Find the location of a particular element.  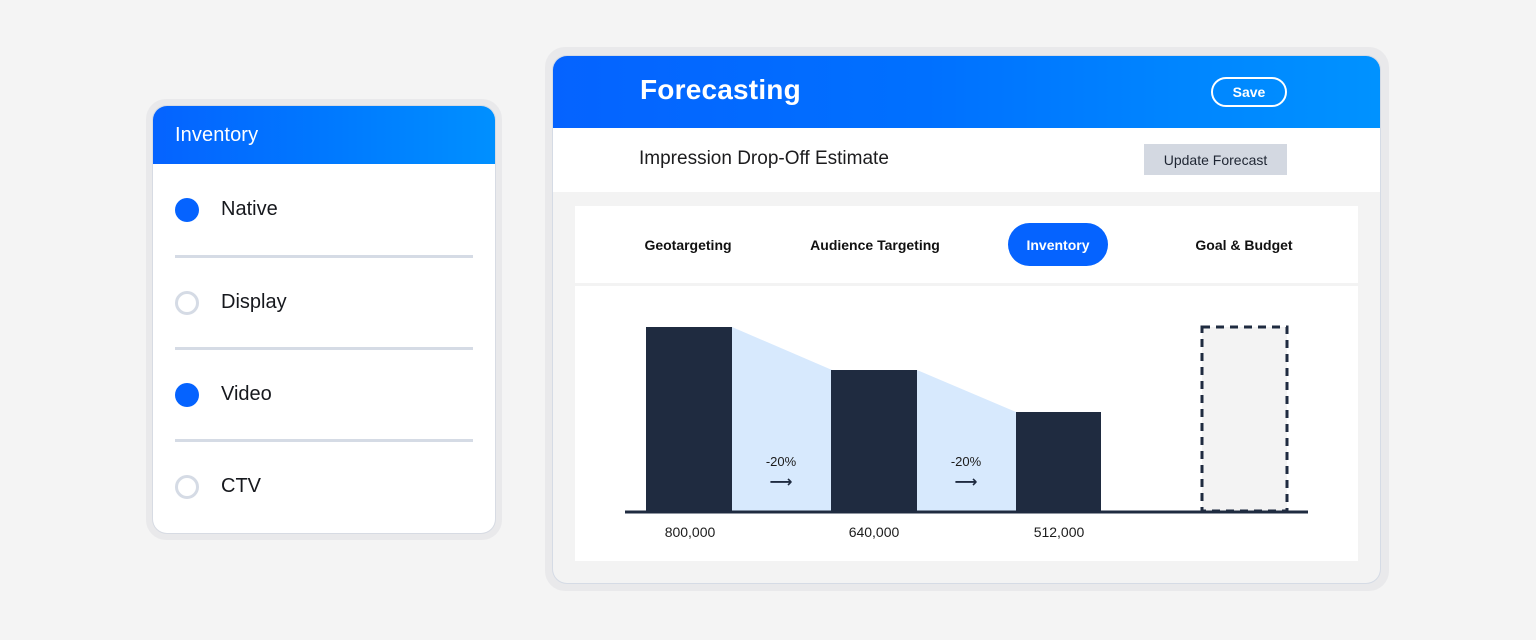

tab-geotargeting: Geotargeting is located at coordinates (688, 244).